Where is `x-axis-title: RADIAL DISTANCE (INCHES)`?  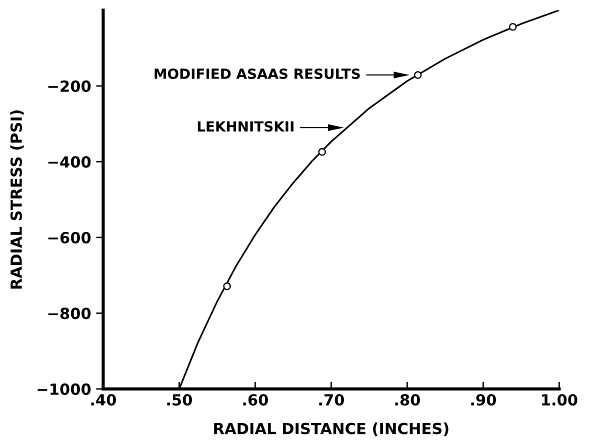 x-axis-title: RADIAL DISTANCE (INCHES) is located at coordinates (331, 429).